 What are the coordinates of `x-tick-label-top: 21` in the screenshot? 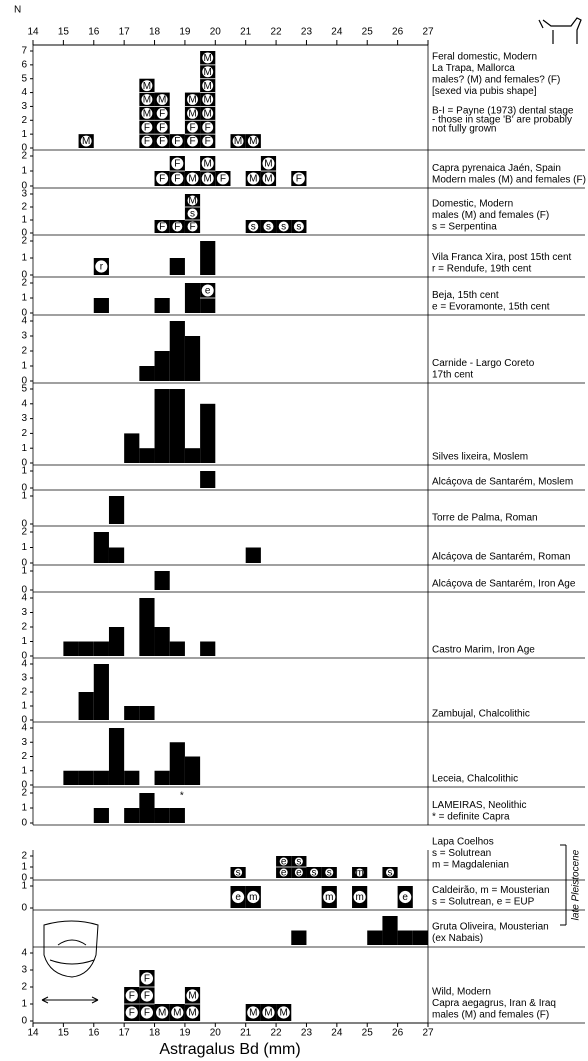 It's located at (246, 32).